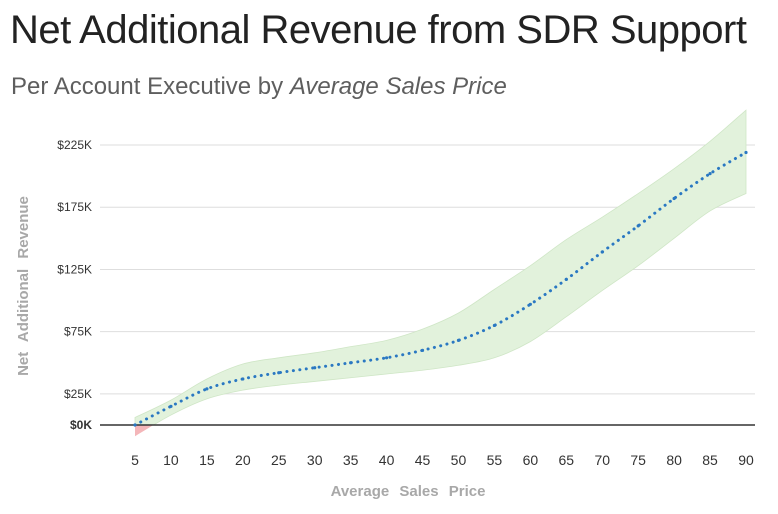 This screenshot has width=778, height=514. I want to click on x-tick-label: 55, so click(495, 460).